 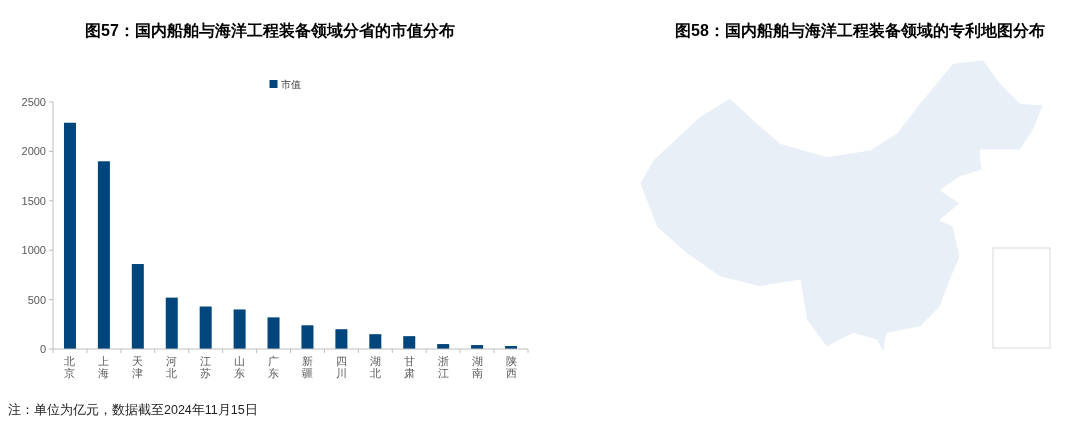 I want to click on x-tick-label: 浙江, so click(x=443, y=367).